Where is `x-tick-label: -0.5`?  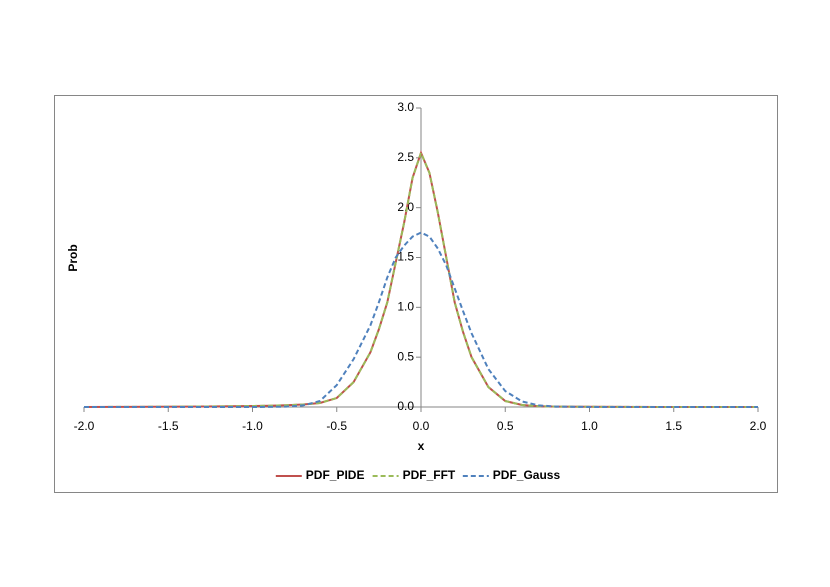
x-tick-label: -0.5 is located at coordinates (336, 426).